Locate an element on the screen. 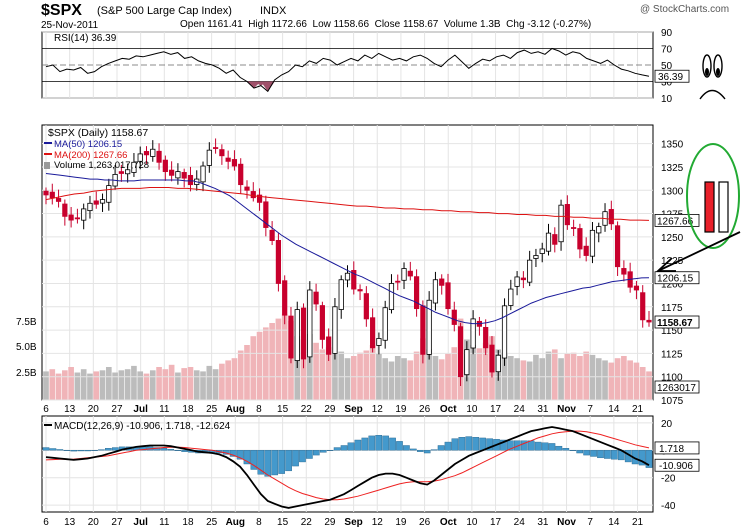 This screenshot has width=755, height=530. macd-signal-line is located at coordinates (347, 465).